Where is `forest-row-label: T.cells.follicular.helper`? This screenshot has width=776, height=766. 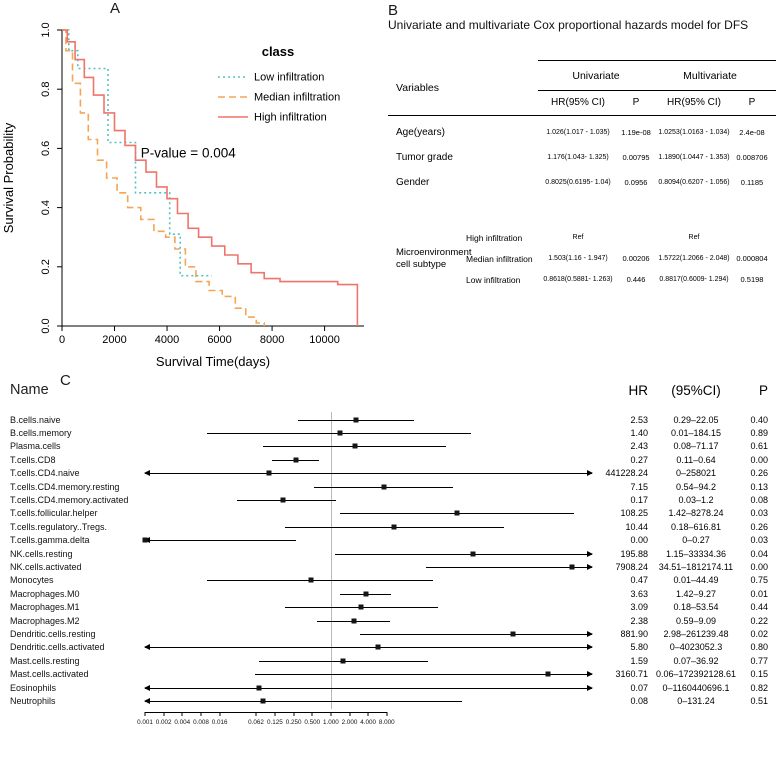
forest-row-label: T.cells.follicular.helper is located at coordinates (54, 513).